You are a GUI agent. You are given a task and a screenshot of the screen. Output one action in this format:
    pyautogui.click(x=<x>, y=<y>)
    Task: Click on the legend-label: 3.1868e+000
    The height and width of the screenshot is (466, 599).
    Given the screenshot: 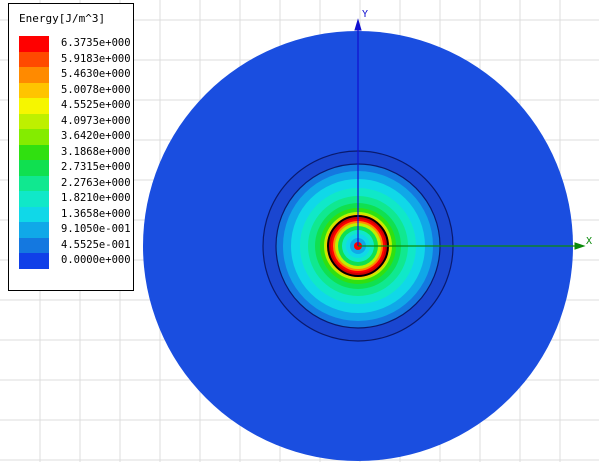 What is the action you would take?
    pyautogui.click(x=96, y=153)
    